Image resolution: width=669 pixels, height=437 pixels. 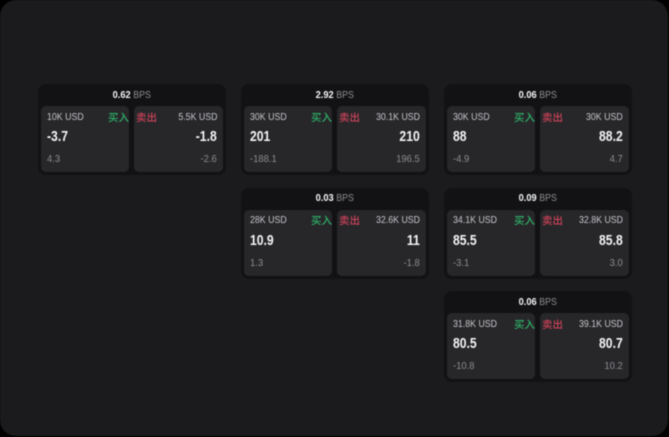 I want to click on buy-value: -3.7, so click(x=57, y=137).